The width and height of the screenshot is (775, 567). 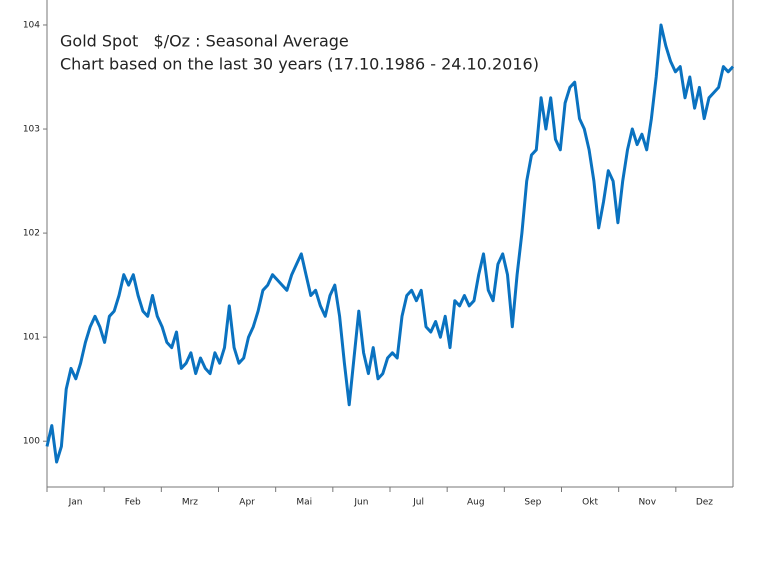 I want to click on y-tick-label: 100, so click(x=31, y=442).